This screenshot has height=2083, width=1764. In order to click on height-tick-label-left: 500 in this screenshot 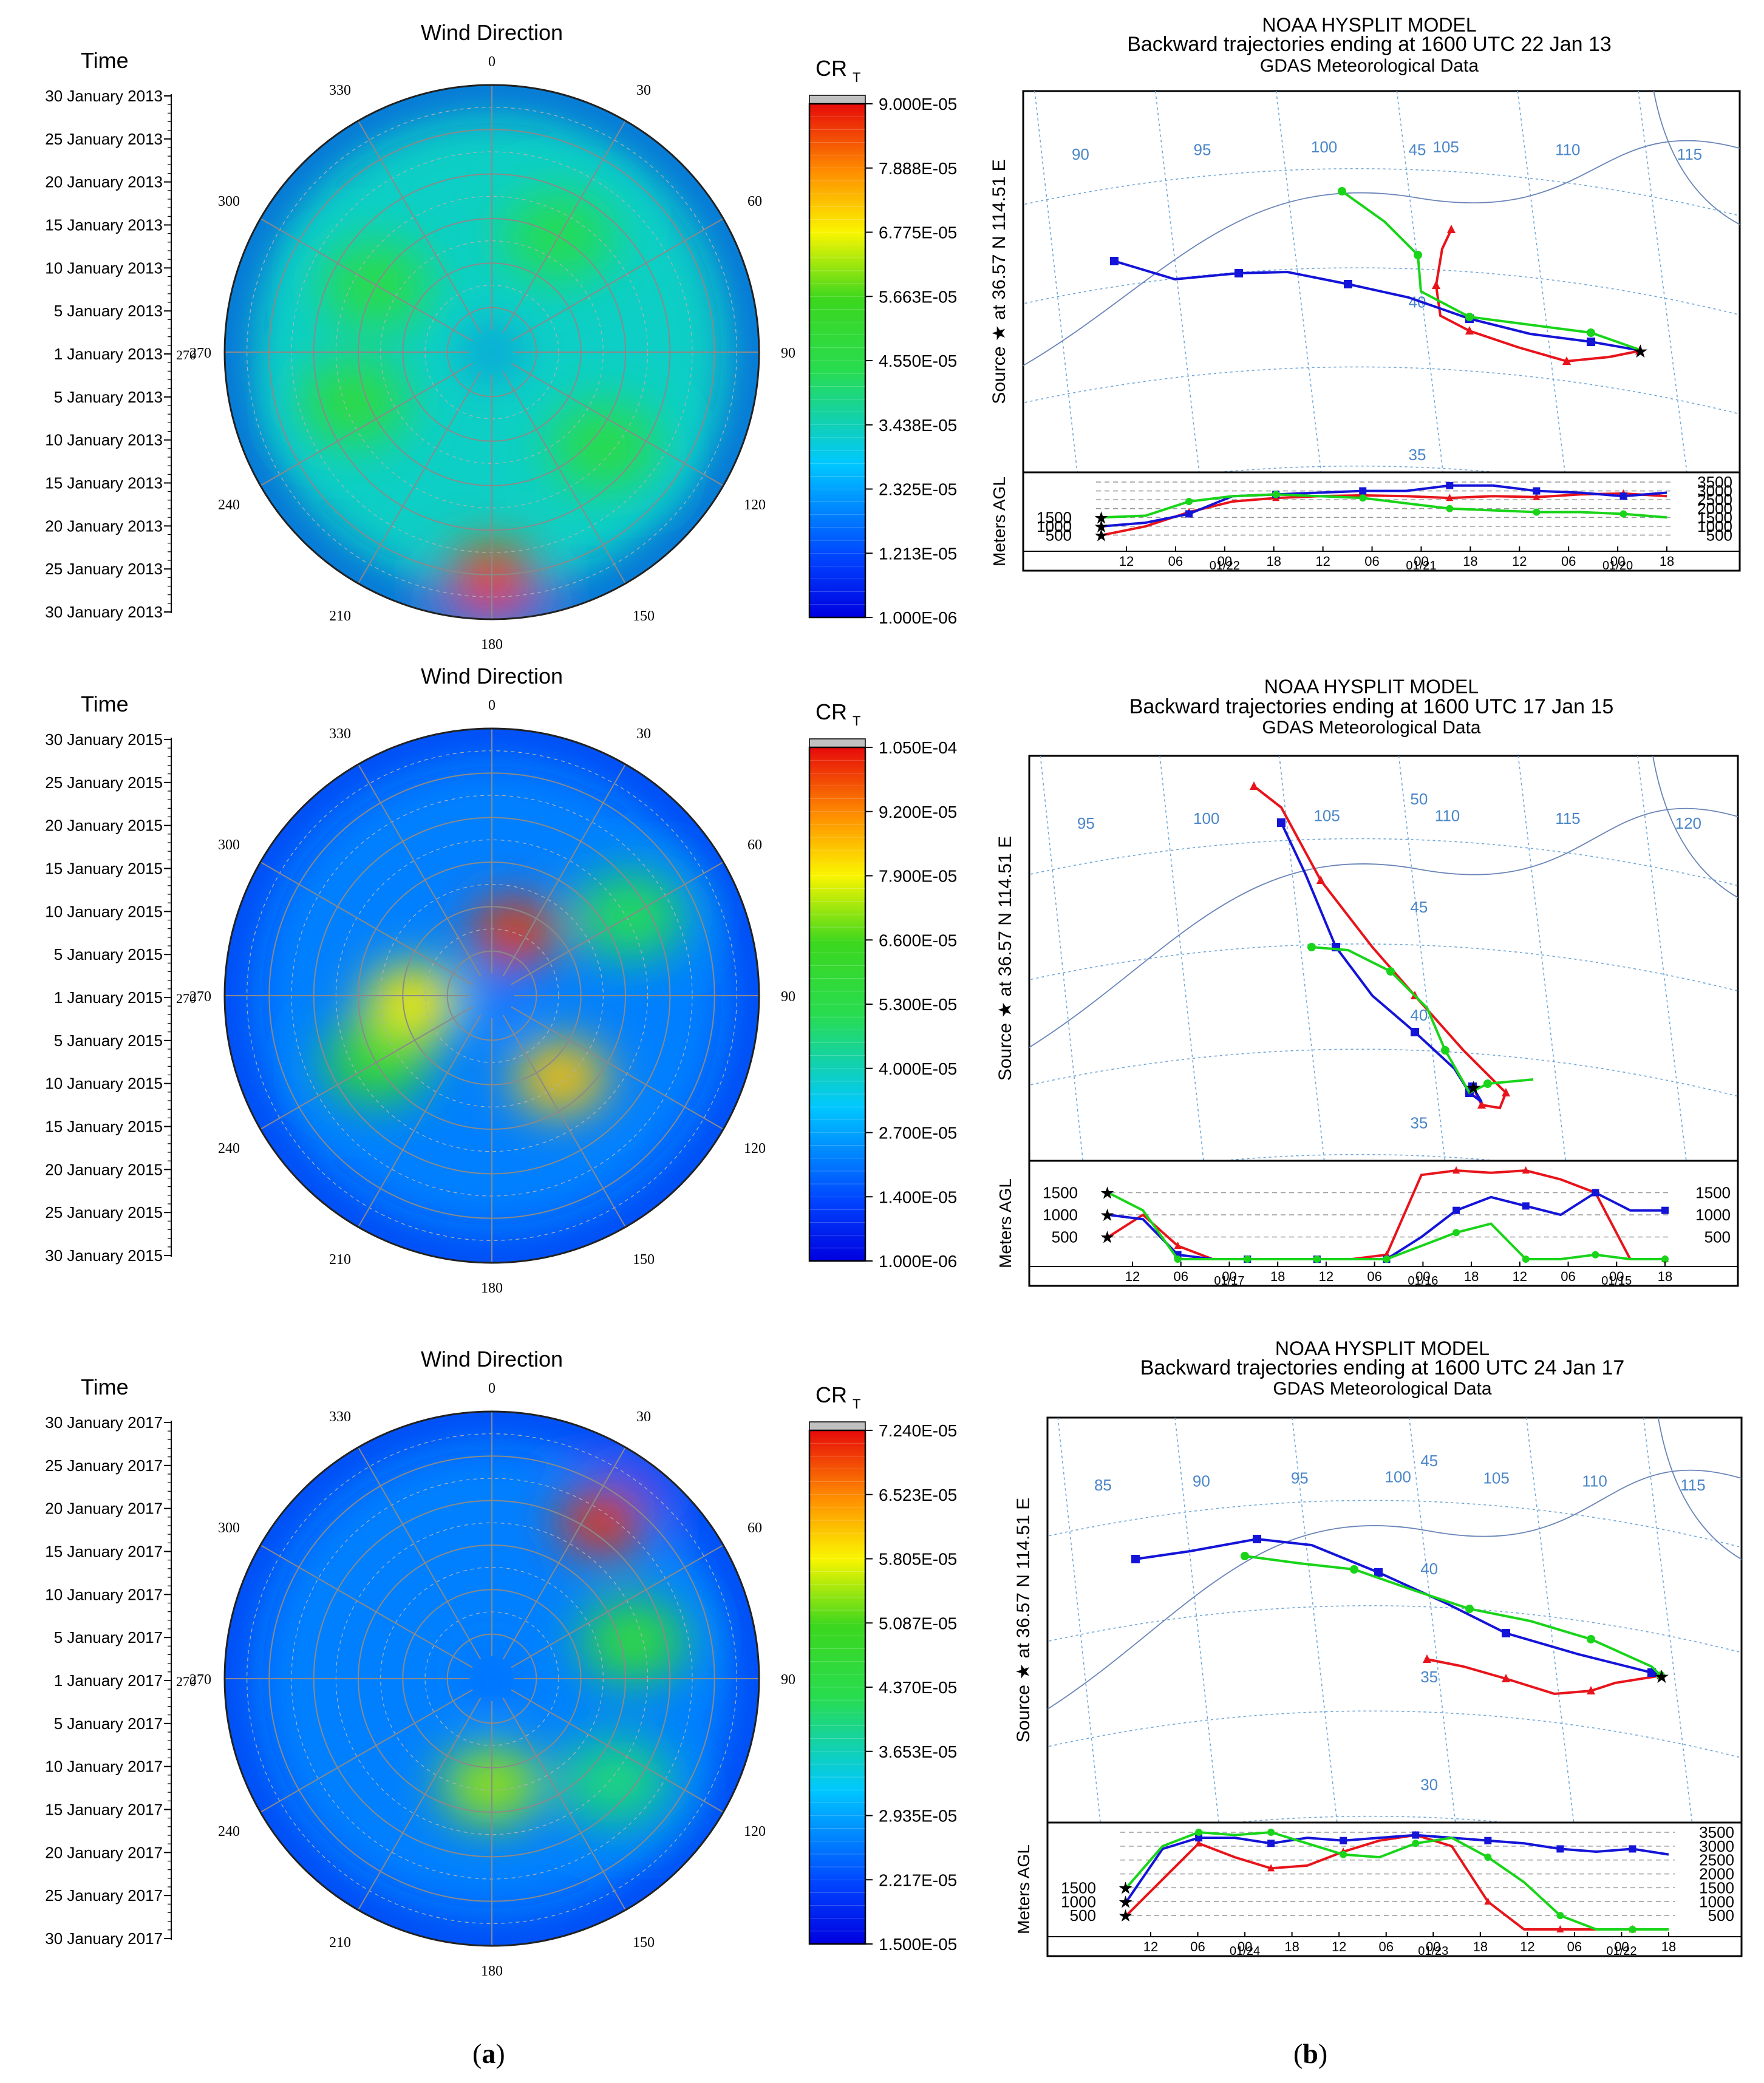, I will do `click(1083, 1915)`.